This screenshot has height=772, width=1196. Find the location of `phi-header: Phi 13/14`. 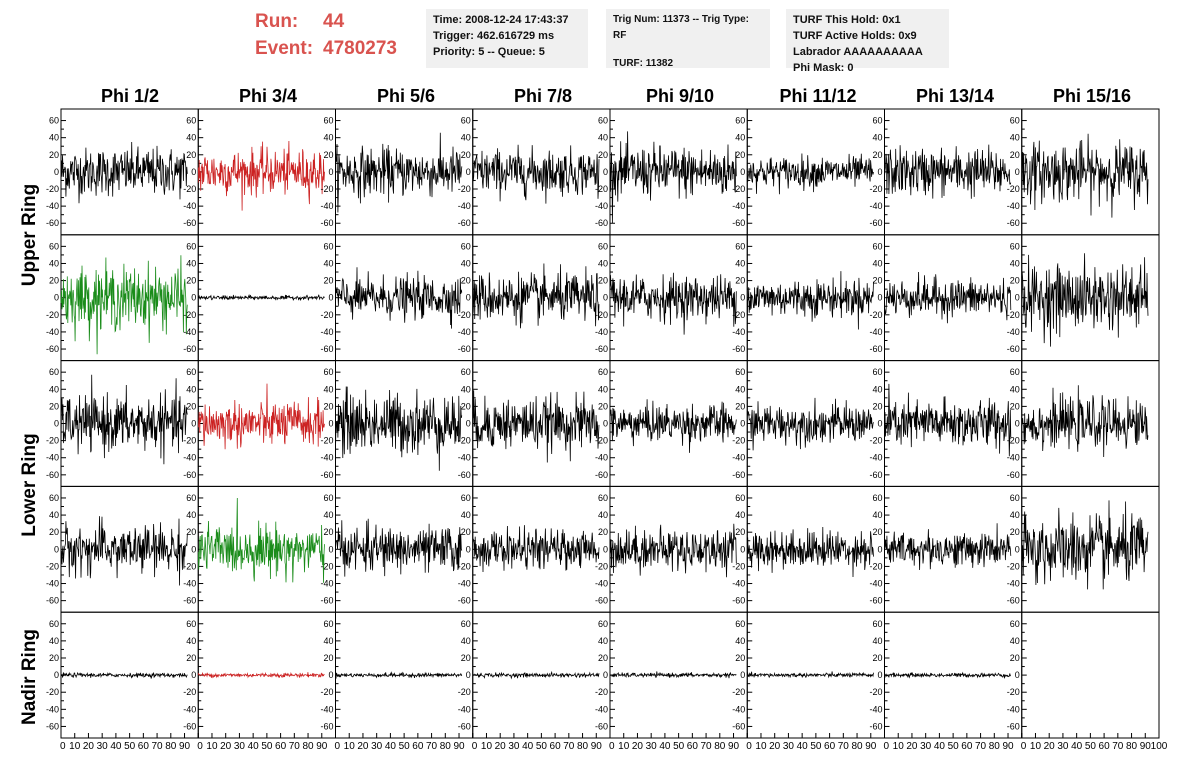

phi-header: Phi 13/14 is located at coordinates (955, 96).